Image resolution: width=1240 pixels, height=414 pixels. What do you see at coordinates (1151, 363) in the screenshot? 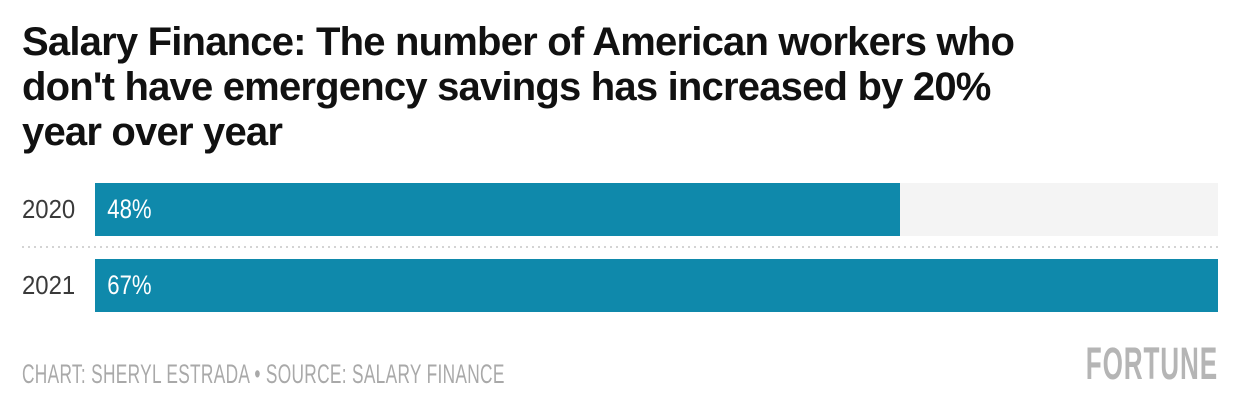
I see `fortune-logo: FORTUNE` at bounding box center [1151, 363].